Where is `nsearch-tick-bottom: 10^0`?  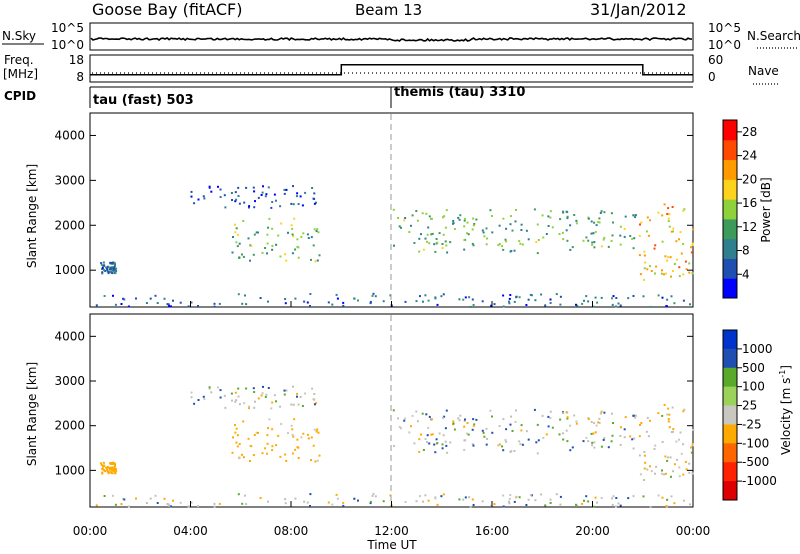
nsearch-tick-bottom: 10^0 is located at coordinates (724, 45).